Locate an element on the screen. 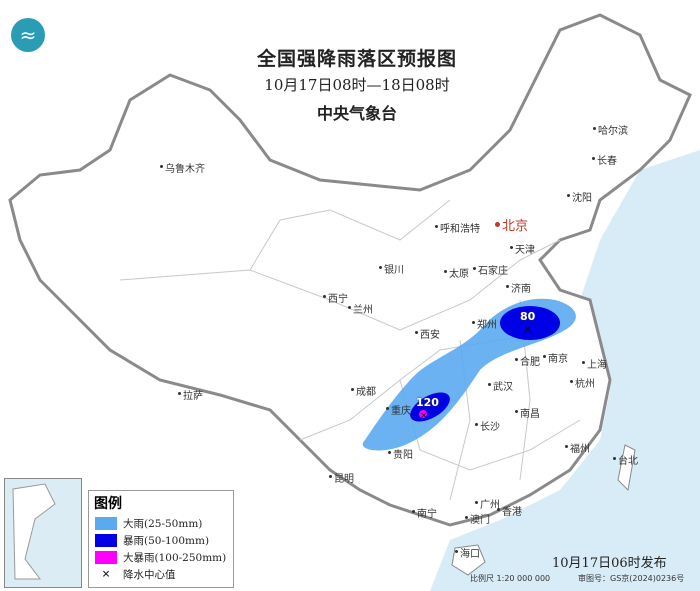 The image size is (700, 591). city-label: 银川 is located at coordinates (391, 268).